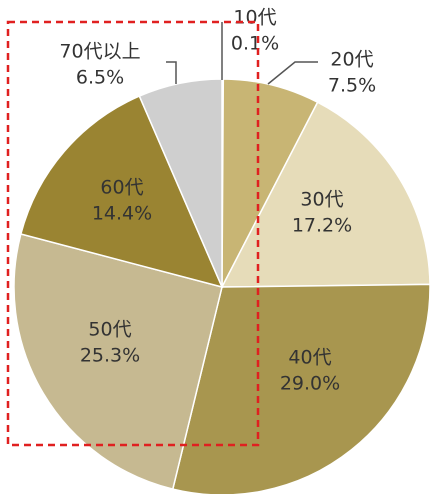 This screenshot has height=494, width=434. Describe the element at coordinates (99, 52) in the screenshot. I see `slice-name: 70代以上` at that location.